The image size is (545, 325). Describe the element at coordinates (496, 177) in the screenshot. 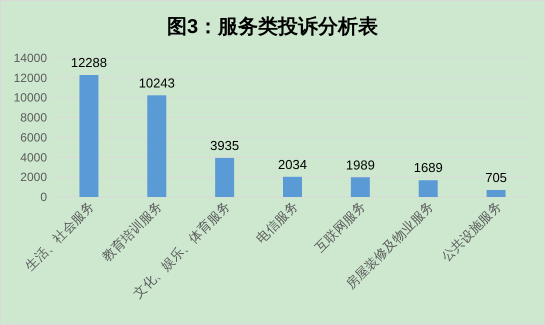

I see `data-label: 705` at that location.